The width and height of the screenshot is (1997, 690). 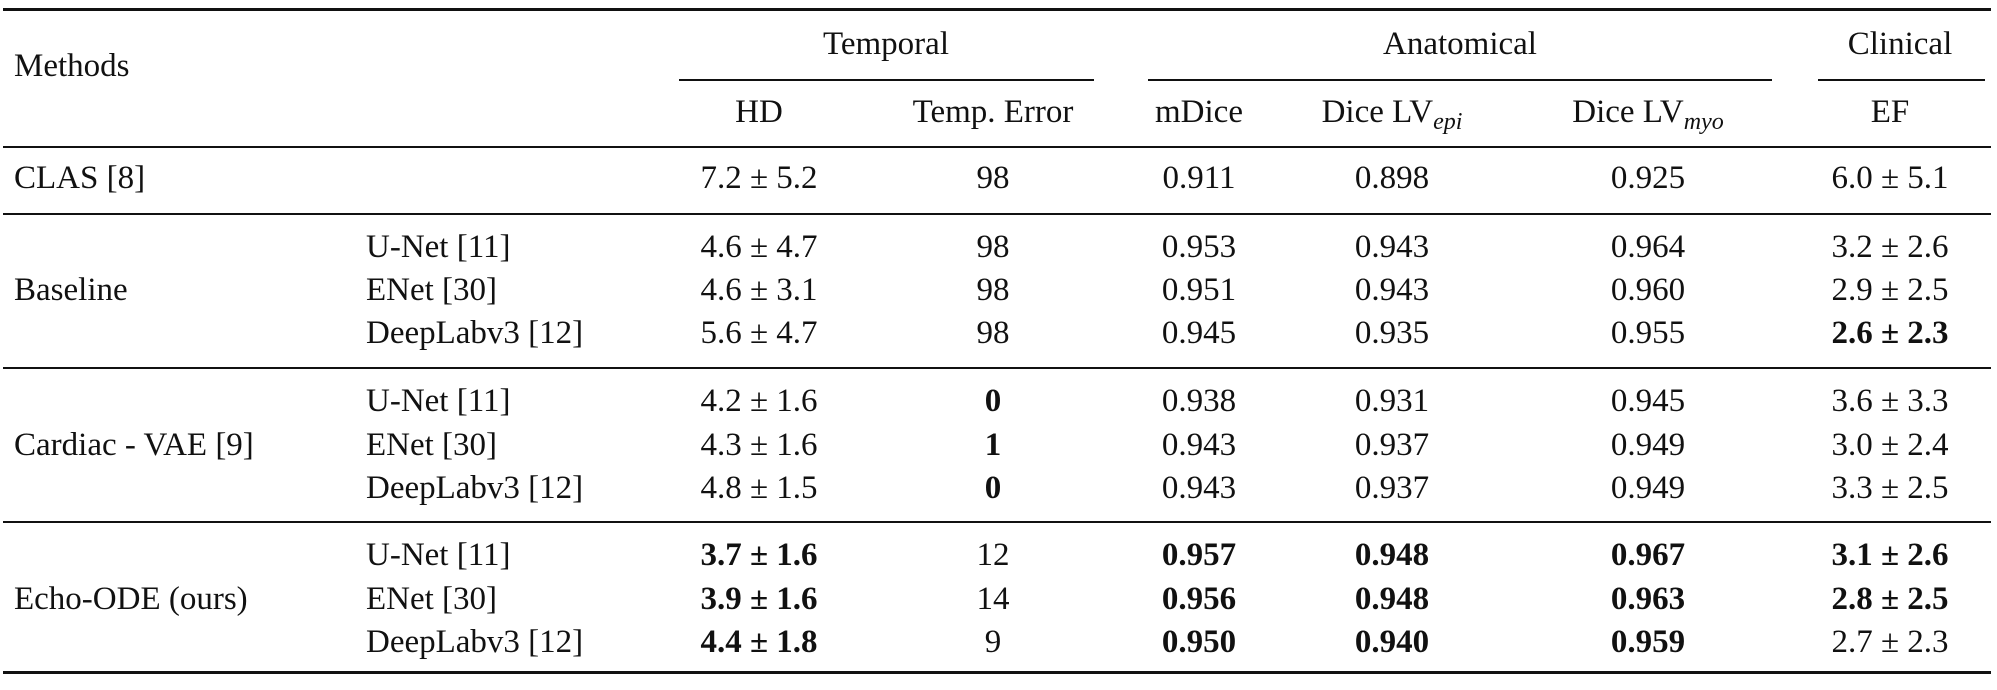 I want to click on cell-dice-myo: 0.925, so click(x=1648, y=178).